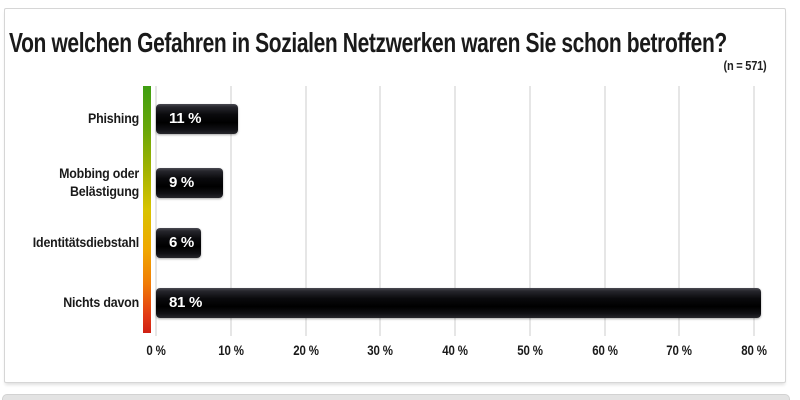 The width and height of the screenshot is (800, 400). I want to click on x-axis-tick-label: 10 %, so click(231, 350).